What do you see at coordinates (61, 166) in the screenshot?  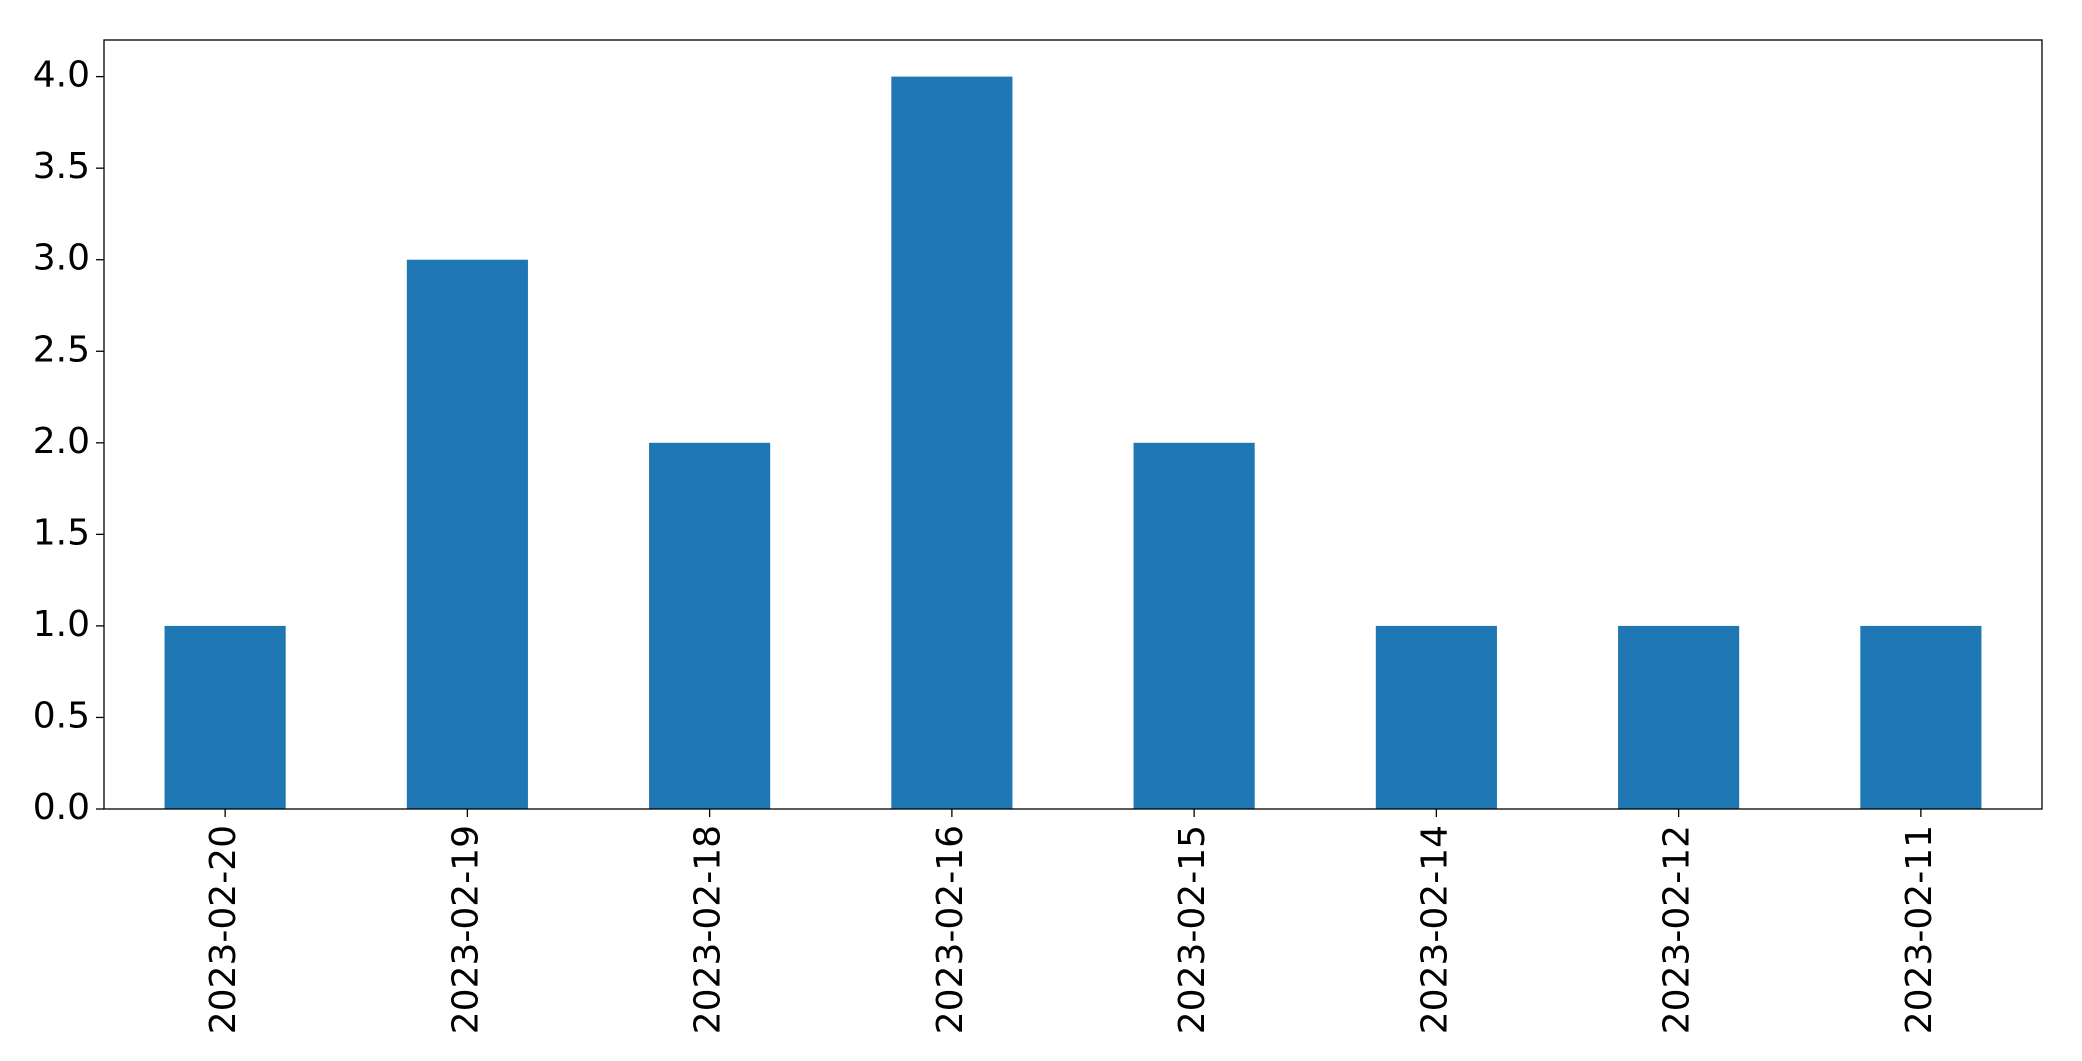 I see `y-tick-label: 3.5` at bounding box center [61, 166].